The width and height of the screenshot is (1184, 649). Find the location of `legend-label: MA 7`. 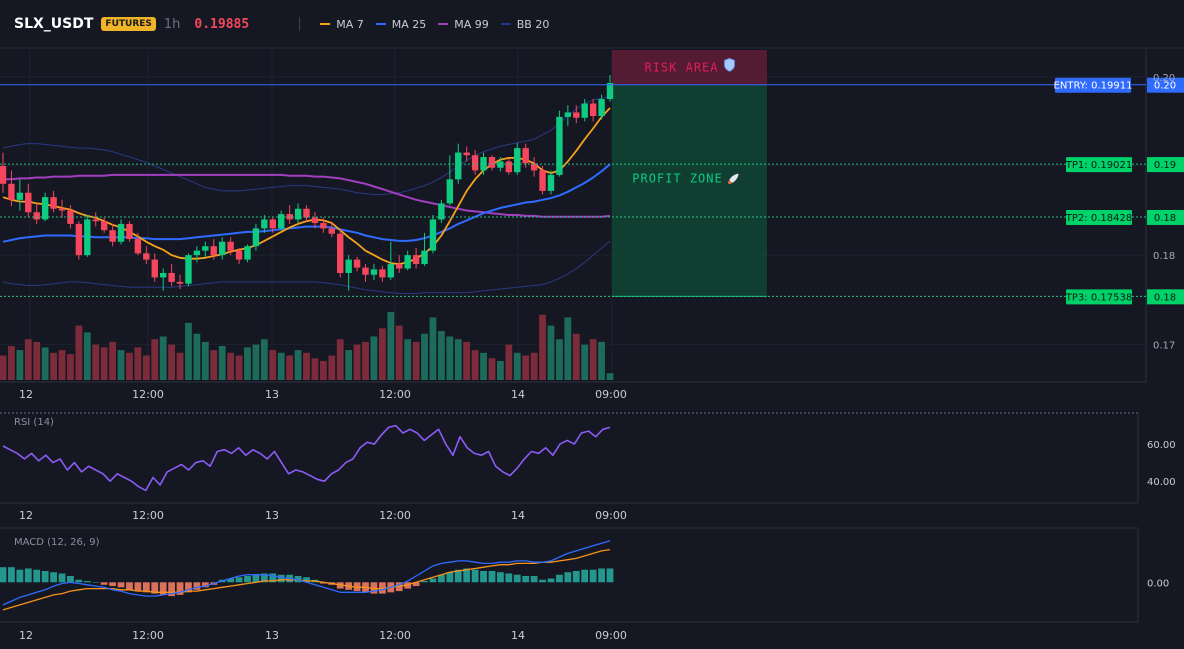

legend-label: MA 7 is located at coordinates (350, 24).